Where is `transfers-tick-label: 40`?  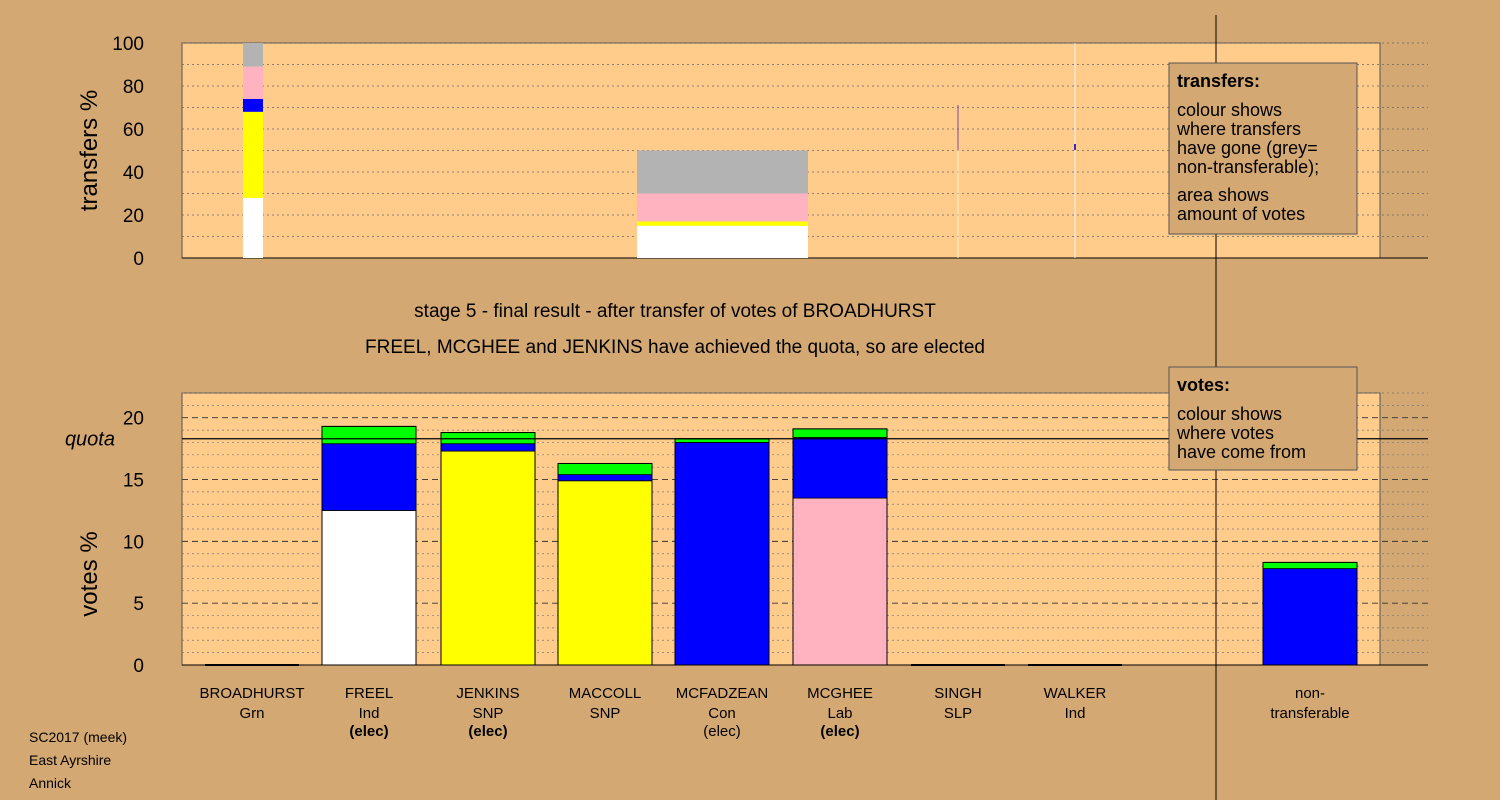
transfers-tick-label: 40 is located at coordinates (133, 173).